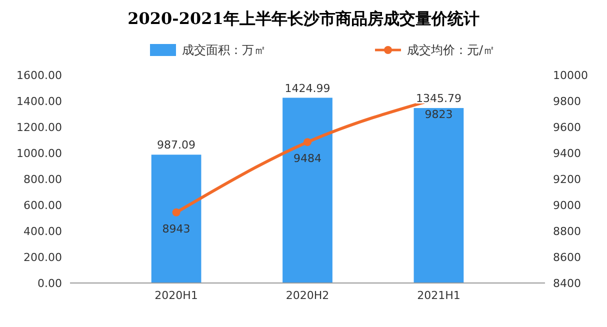  What do you see at coordinates (308, 295) in the screenshot?
I see `x-tick-label: 2020H2` at bounding box center [308, 295].